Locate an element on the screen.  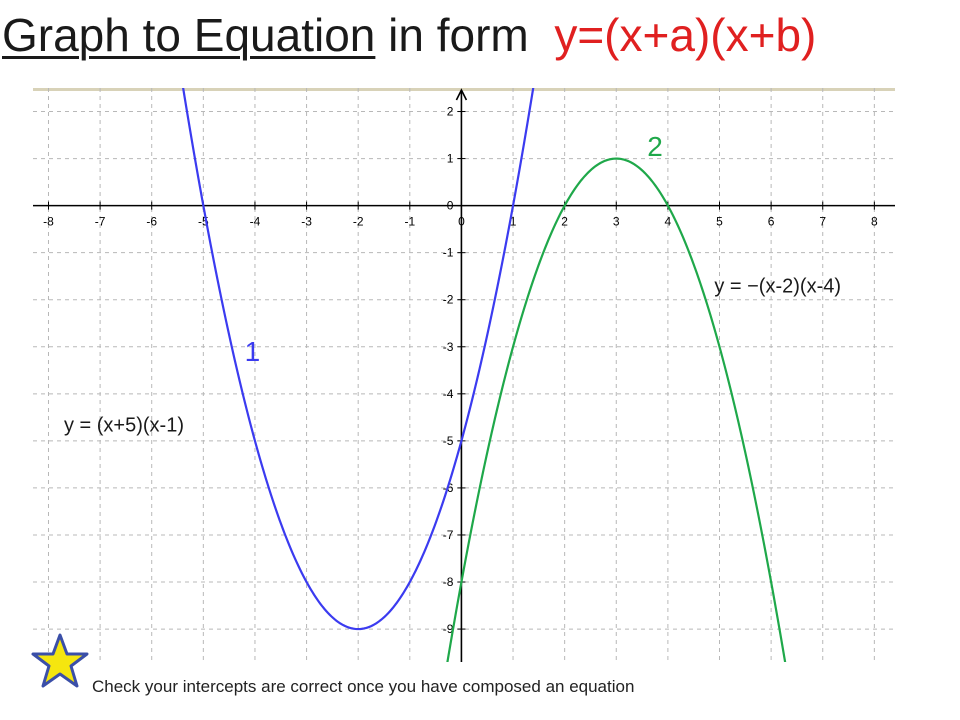
x-tick-label: 4 is located at coordinates (668, 222).